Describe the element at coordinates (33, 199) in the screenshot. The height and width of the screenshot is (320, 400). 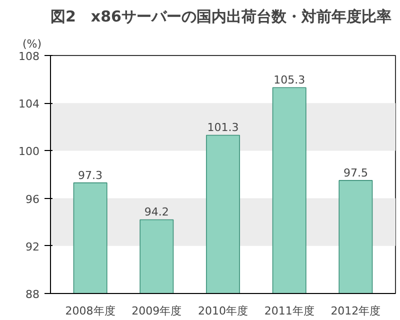
I see `y-tick-label: 96` at that location.